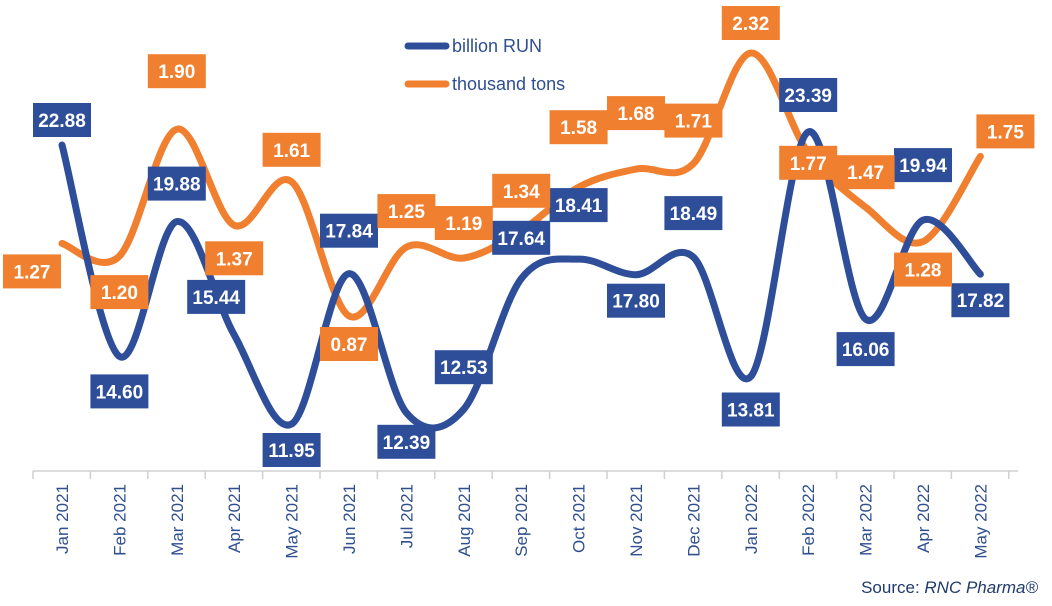 The image size is (1052, 606). I want to click on data-label-text: 12.53, so click(464, 368).